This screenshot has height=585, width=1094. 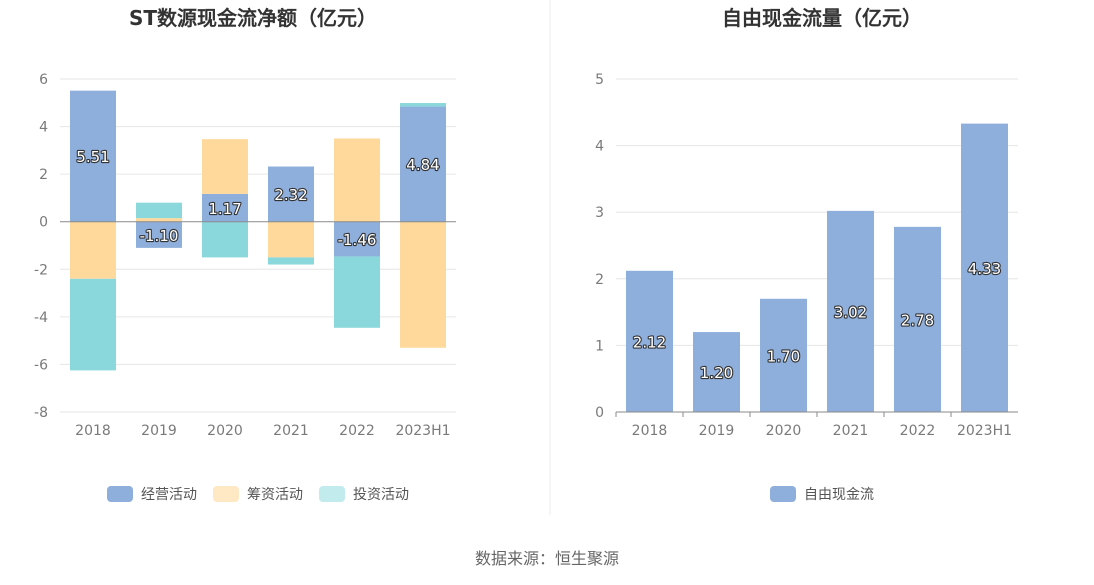 What do you see at coordinates (93, 431) in the screenshot?
I see `left-x-tick-label: 2018` at bounding box center [93, 431].